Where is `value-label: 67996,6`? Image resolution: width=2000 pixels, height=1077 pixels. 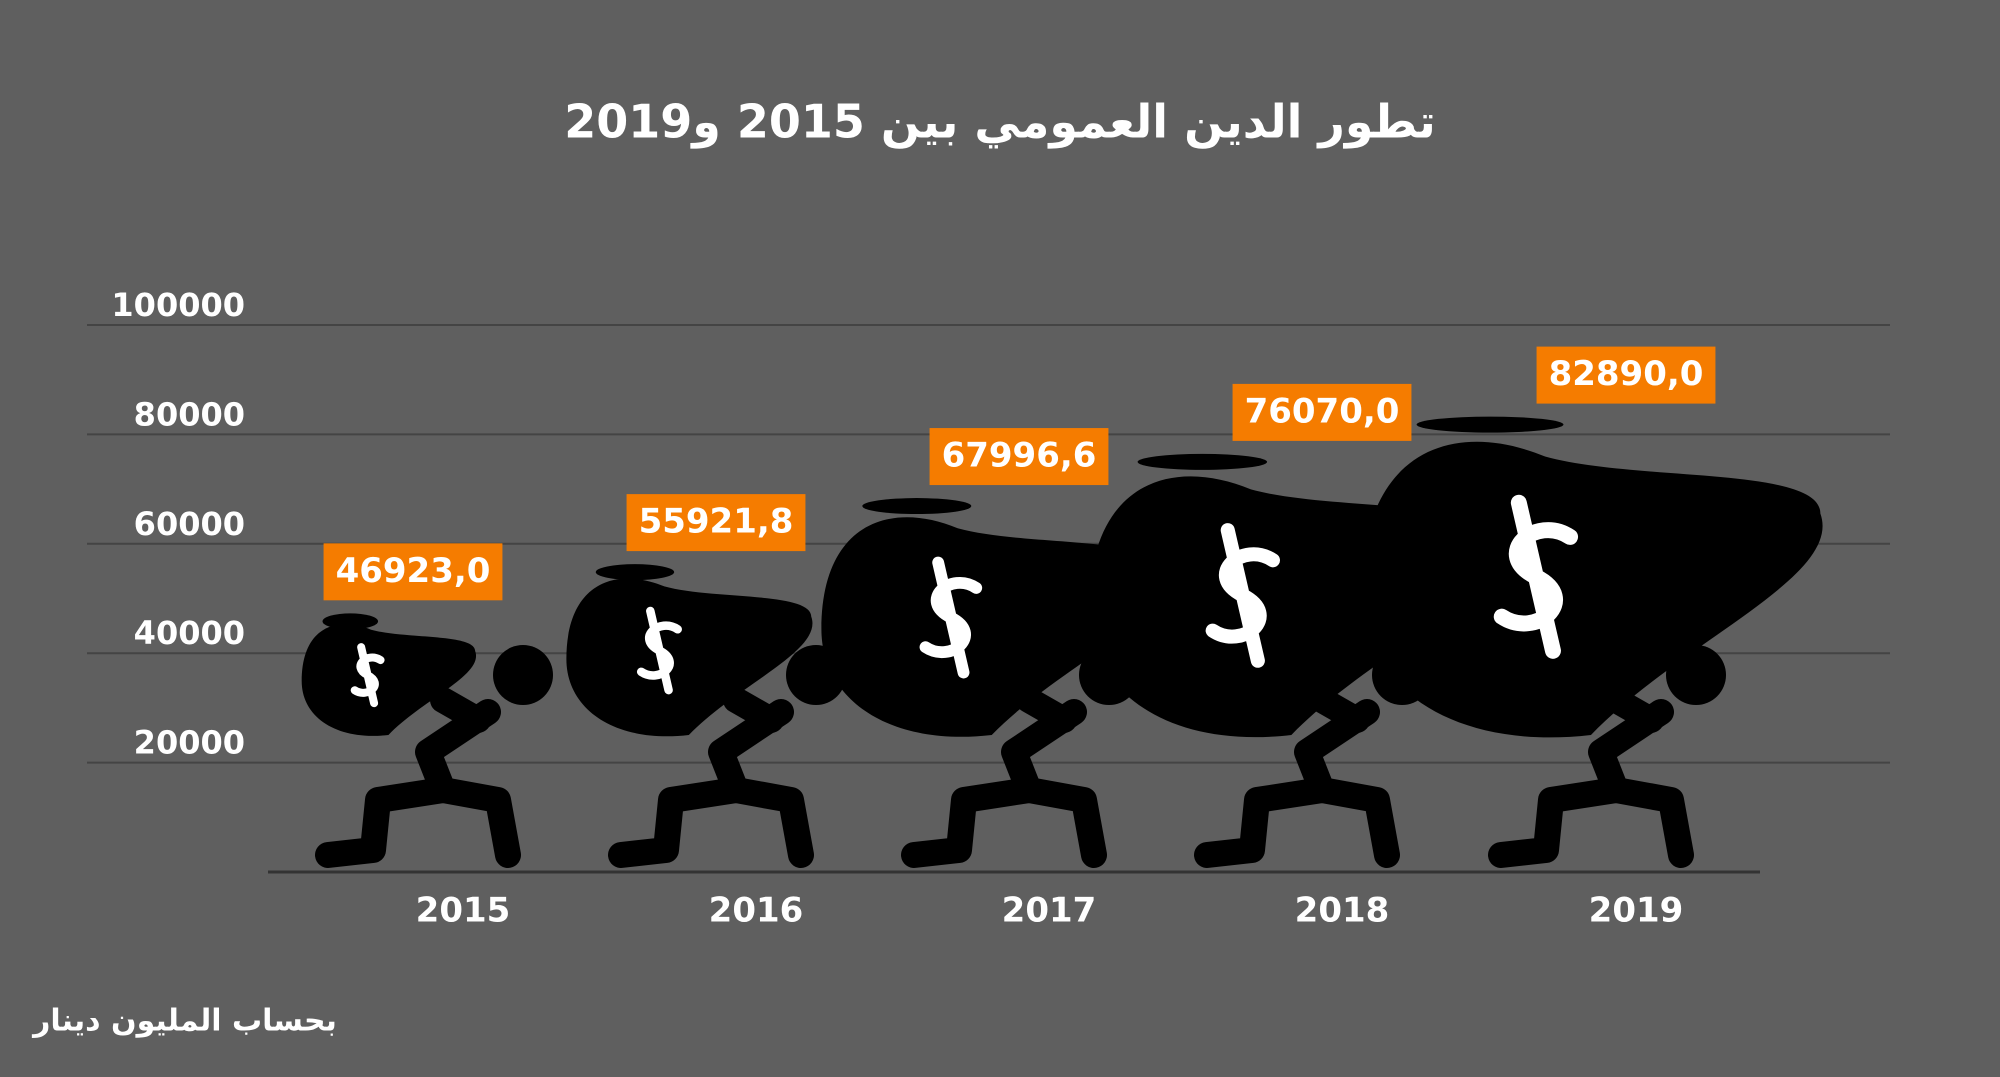
value-label: 67996,6 is located at coordinates (1019, 456).